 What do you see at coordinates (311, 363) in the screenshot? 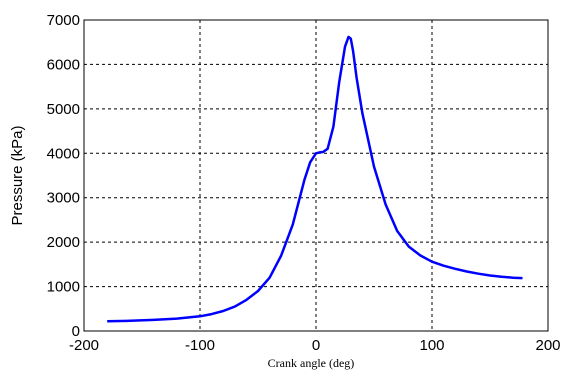
I see `x-axis-label: Crank angle (deg)` at bounding box center [311, 363].